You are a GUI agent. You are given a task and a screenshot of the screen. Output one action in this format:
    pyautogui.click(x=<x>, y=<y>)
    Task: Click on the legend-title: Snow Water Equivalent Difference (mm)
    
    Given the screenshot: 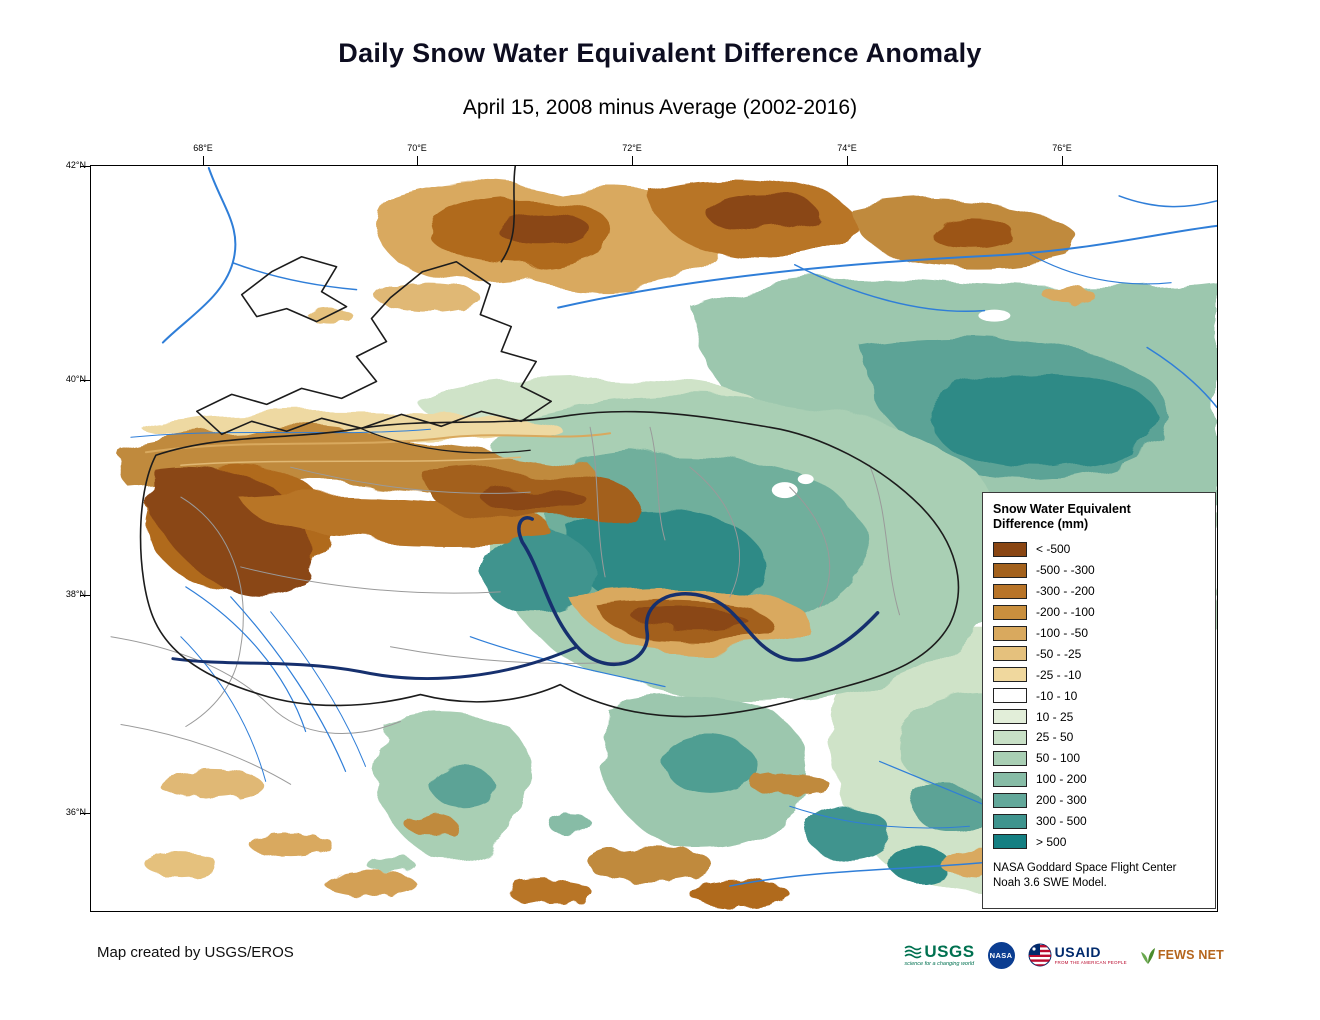 What is the action you would take?
    pyautogui.click(x=1099, y=517)
    